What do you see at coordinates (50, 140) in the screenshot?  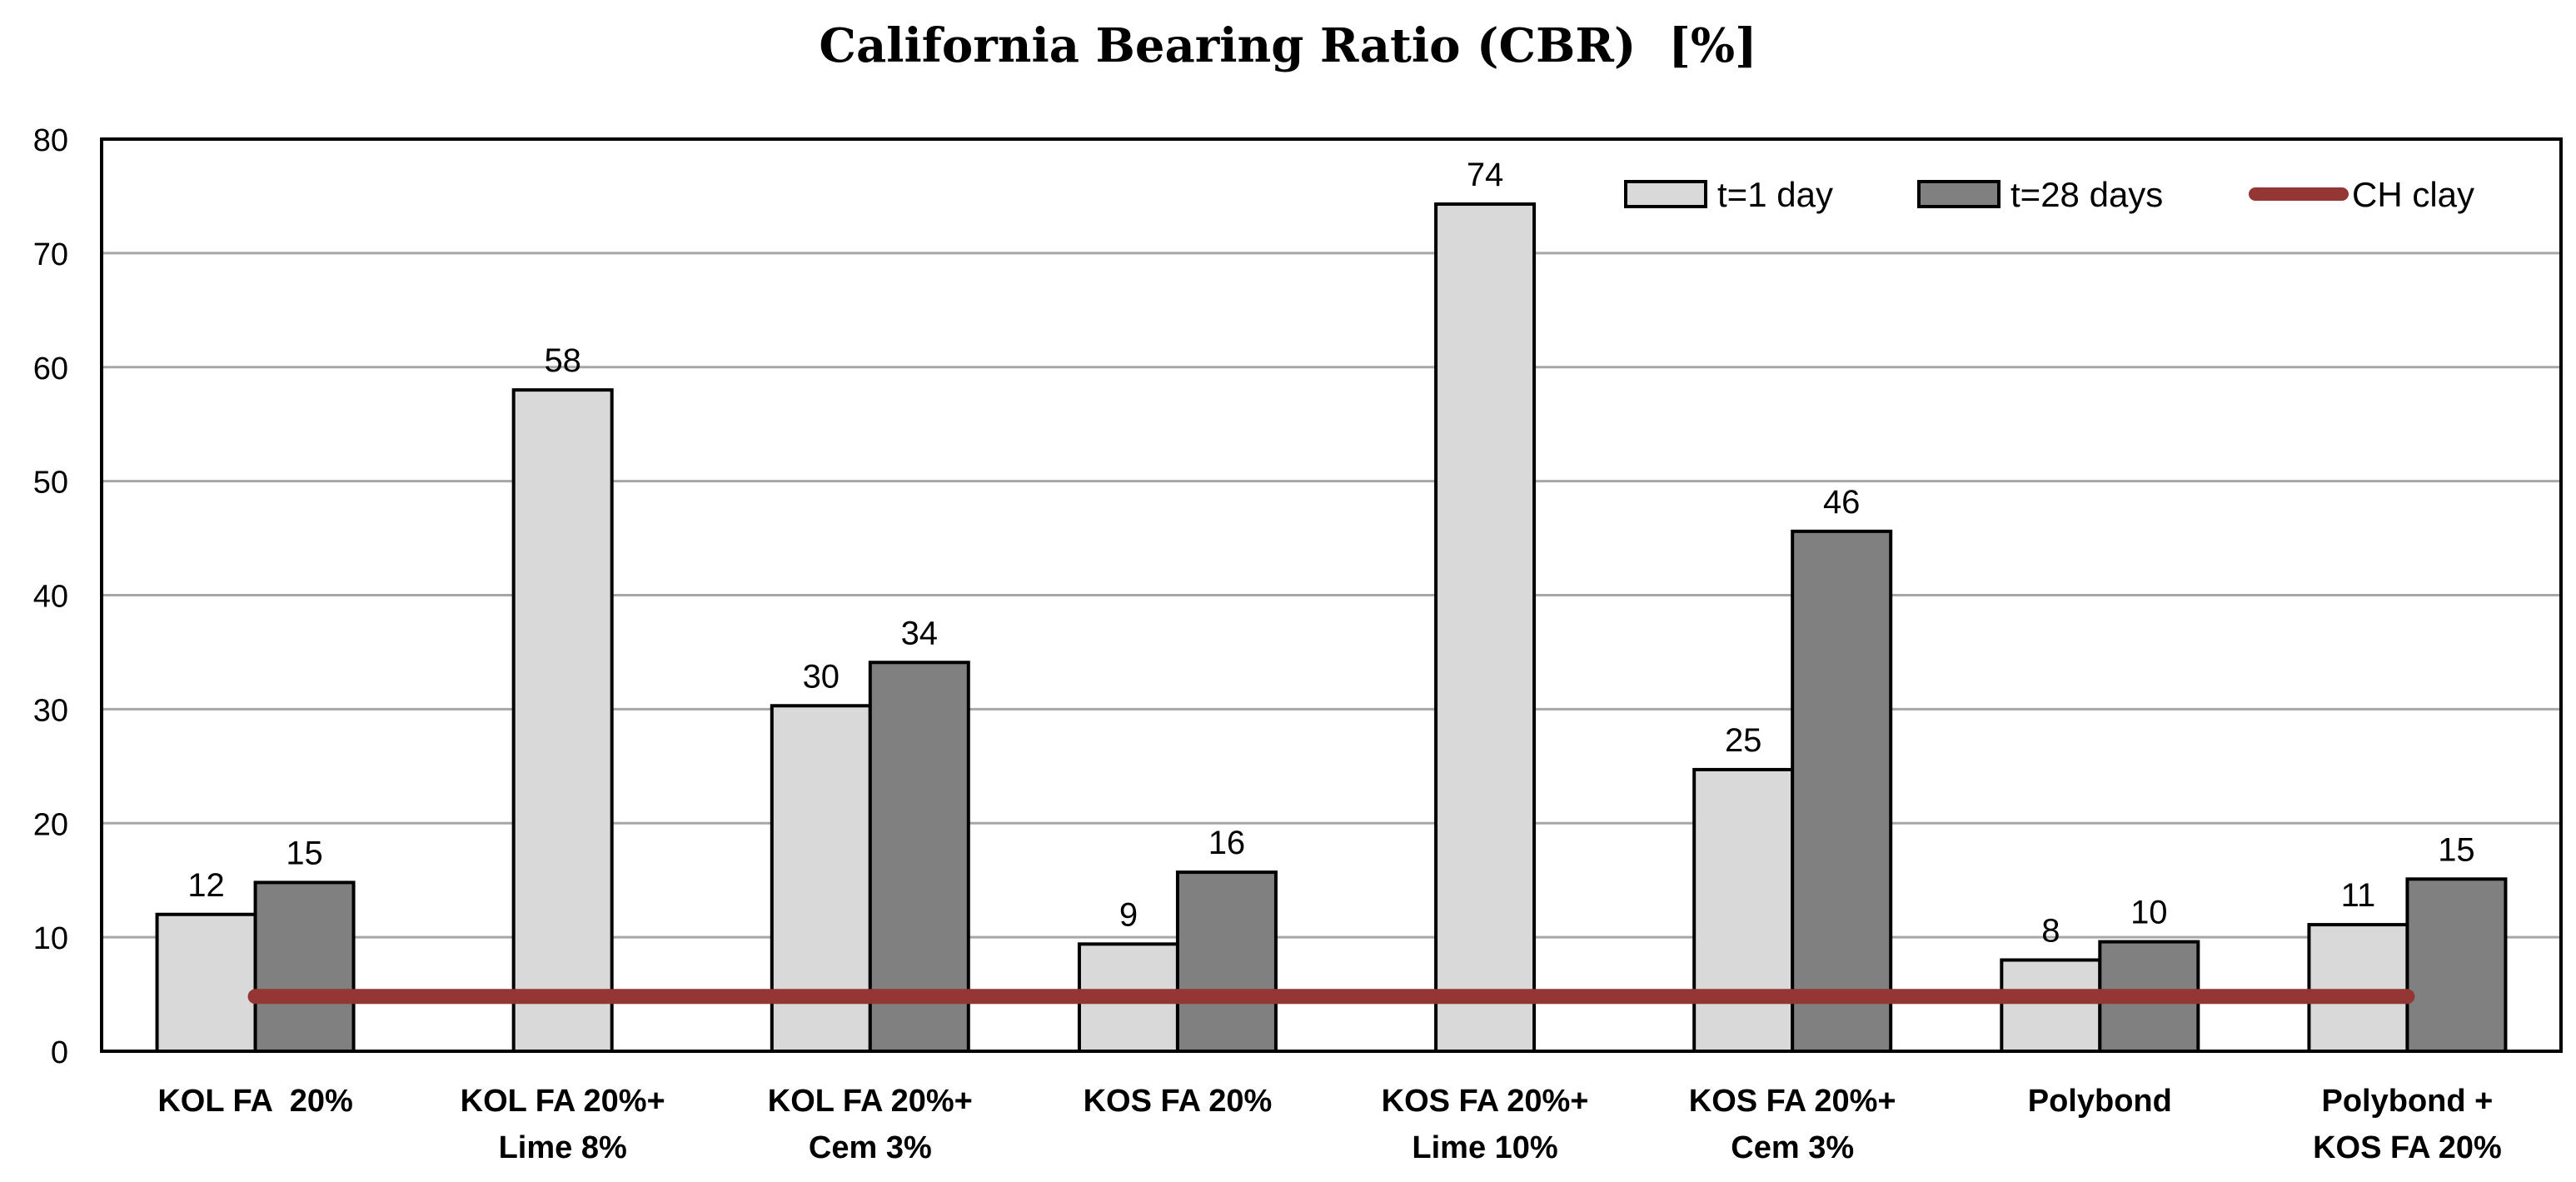 I see `y-tick-label: 80` at bounding box center [50, 140].